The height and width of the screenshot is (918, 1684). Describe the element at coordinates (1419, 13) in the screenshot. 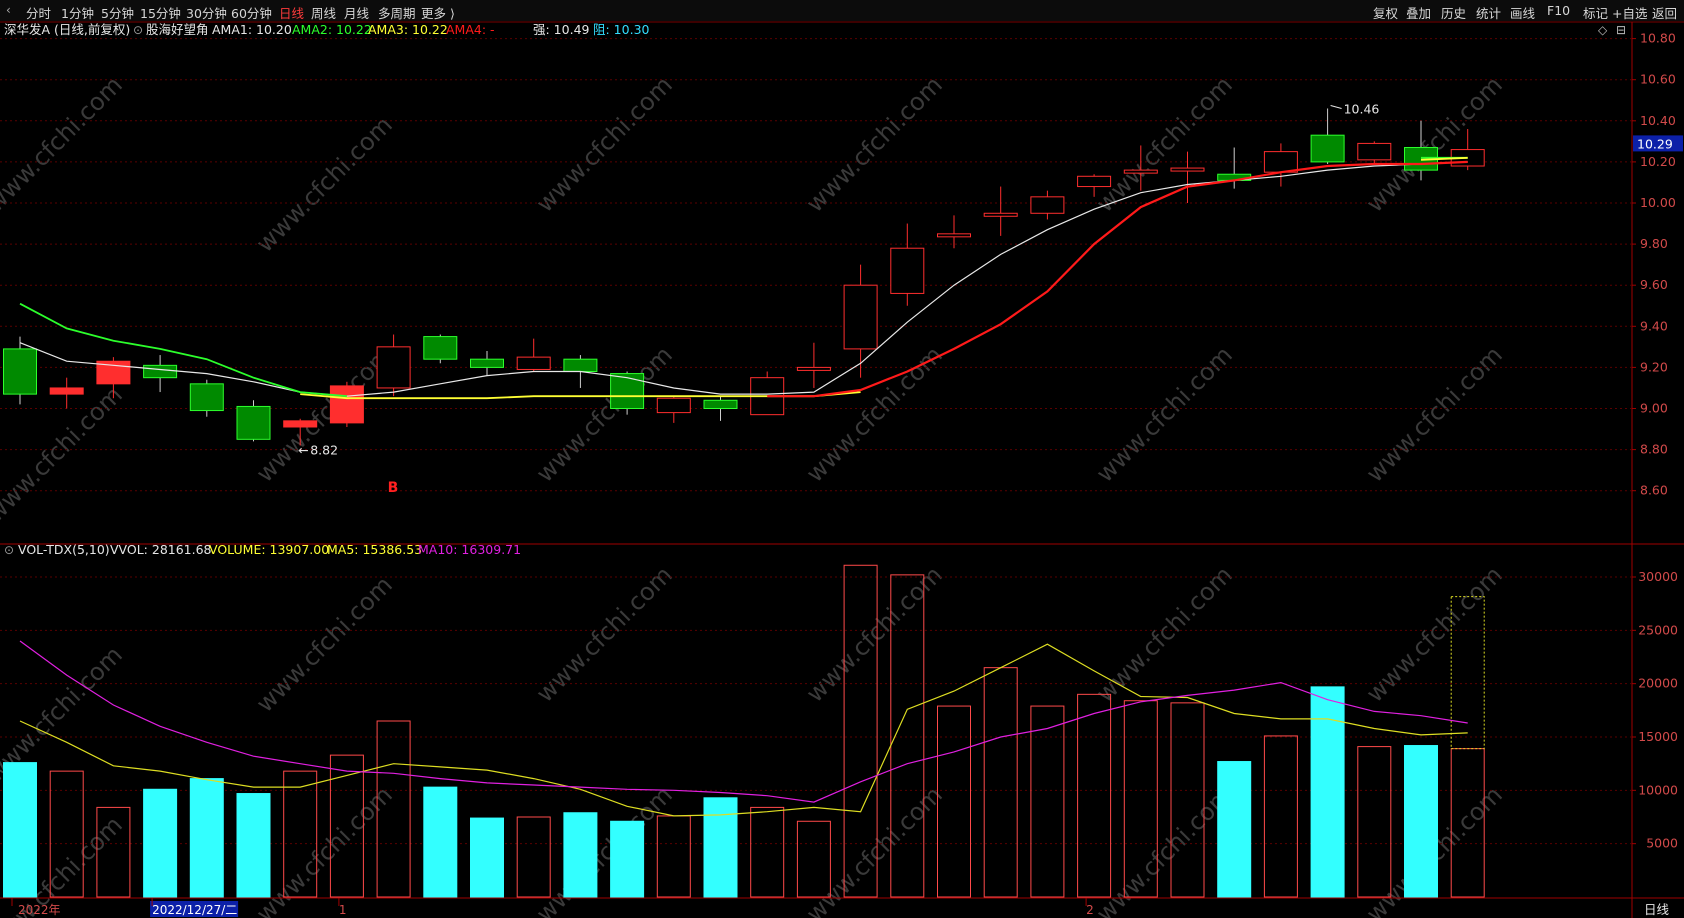

I see `toolbar-button-1: 叠加` at that location.